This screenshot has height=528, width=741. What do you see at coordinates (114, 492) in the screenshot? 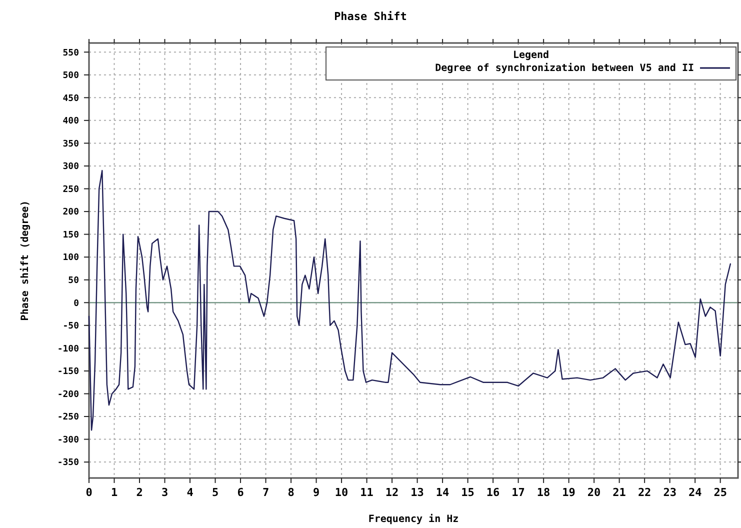
I see `x-tick-label: 1` at bounding box center [114, 492].